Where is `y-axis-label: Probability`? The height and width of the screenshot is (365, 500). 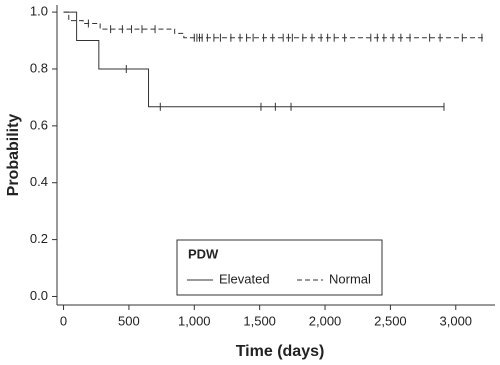
y-axis-label: Probability is located at coordinates (13, 155).